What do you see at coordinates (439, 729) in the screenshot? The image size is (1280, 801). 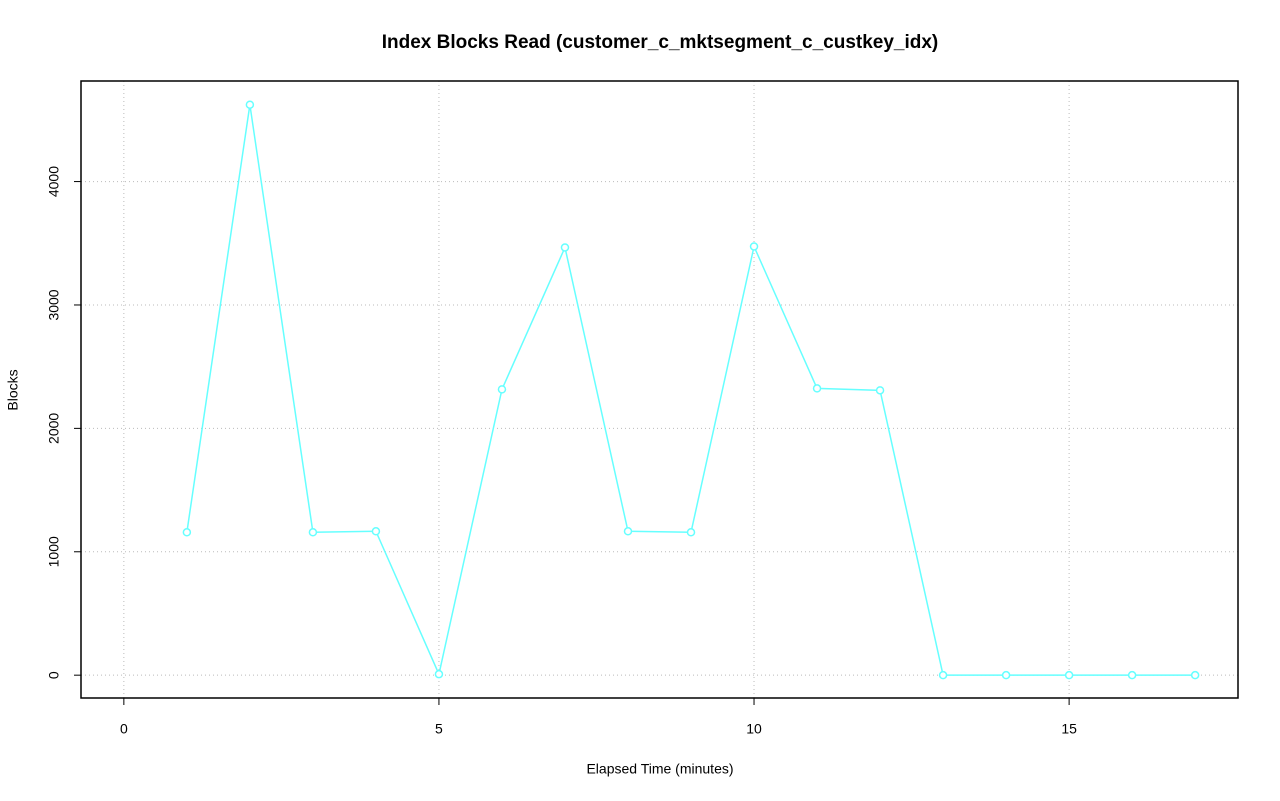 I see `x-tick-label: 5` at bounding box center [439, 729].